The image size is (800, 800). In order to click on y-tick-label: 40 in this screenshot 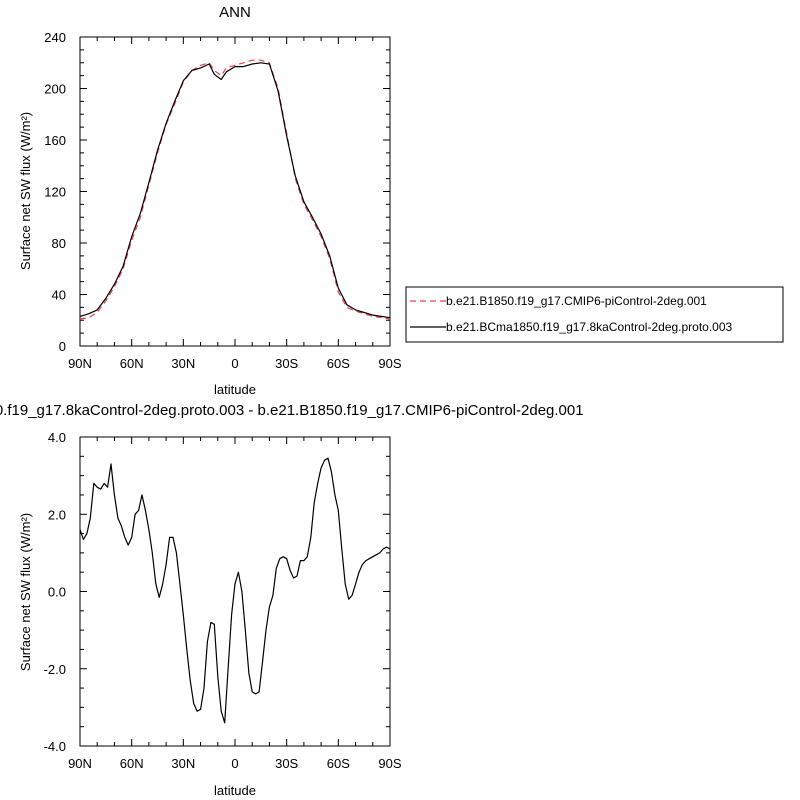, I will do `click(59, 295)`.